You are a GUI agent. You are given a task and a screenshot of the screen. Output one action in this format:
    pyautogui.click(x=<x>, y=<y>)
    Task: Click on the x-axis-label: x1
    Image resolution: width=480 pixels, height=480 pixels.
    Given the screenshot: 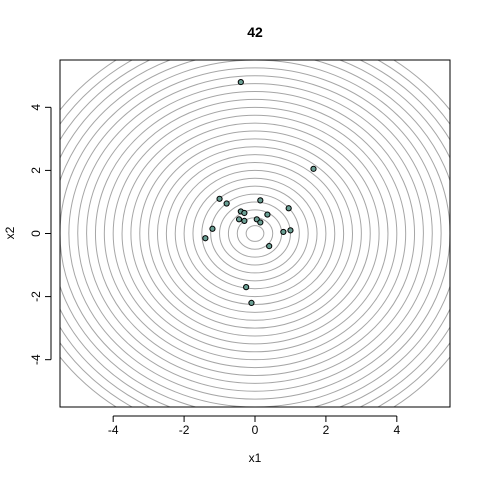 What is the action you would take?
    pyautogui.click(x=255, y=458)
    